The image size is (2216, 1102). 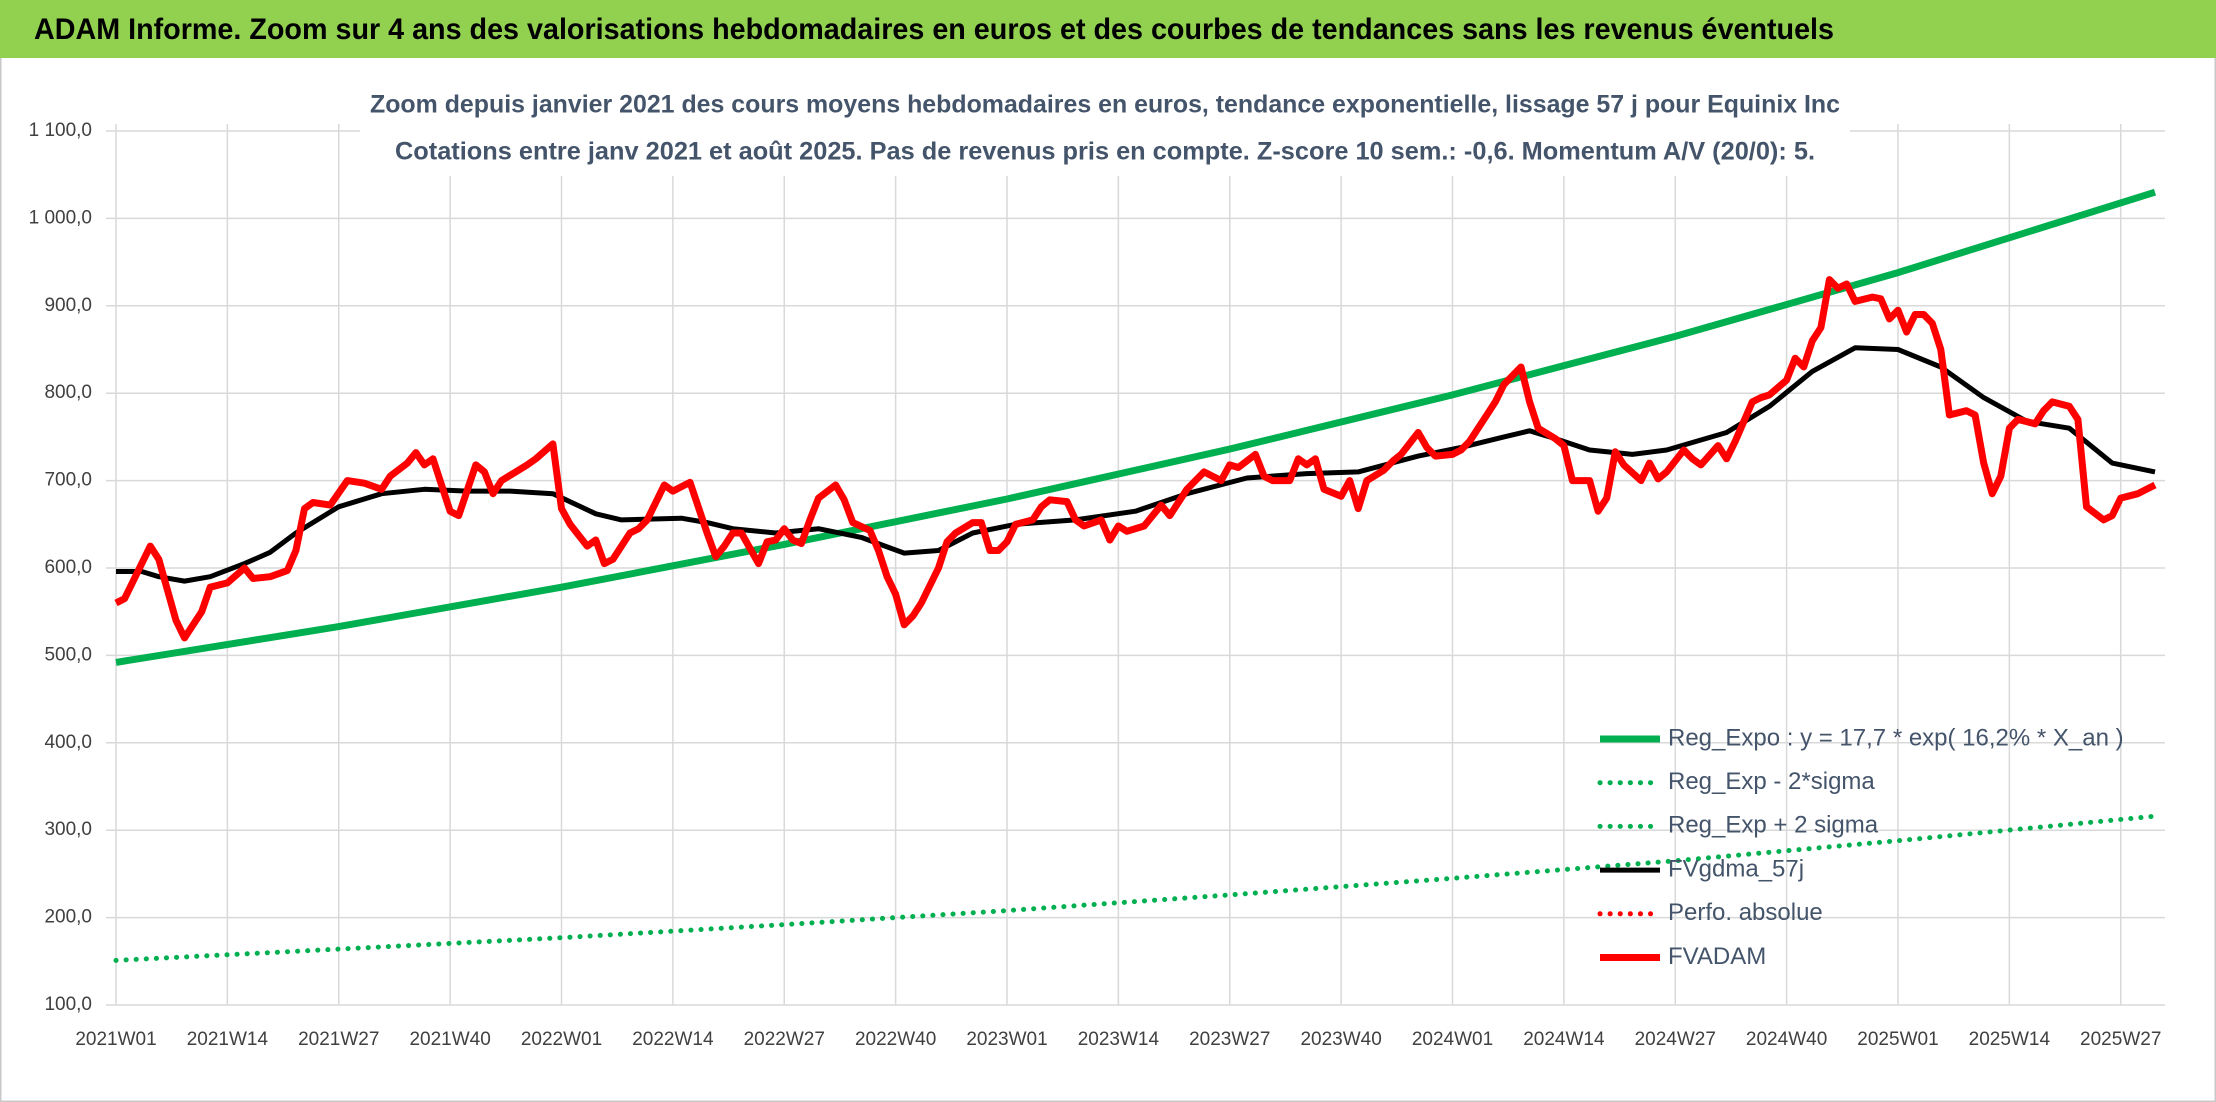 I want to click on subtitle-bg, so click(x=1105, y=131).